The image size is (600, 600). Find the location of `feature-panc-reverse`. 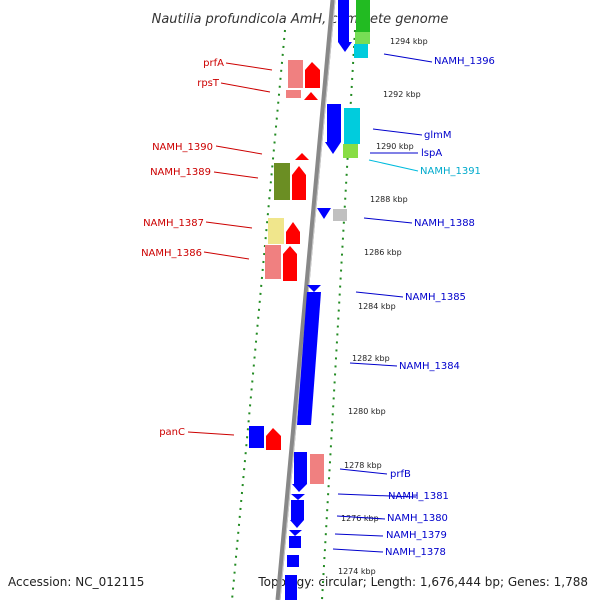

feature-panc-reverse is located at coordinates (256, 437).